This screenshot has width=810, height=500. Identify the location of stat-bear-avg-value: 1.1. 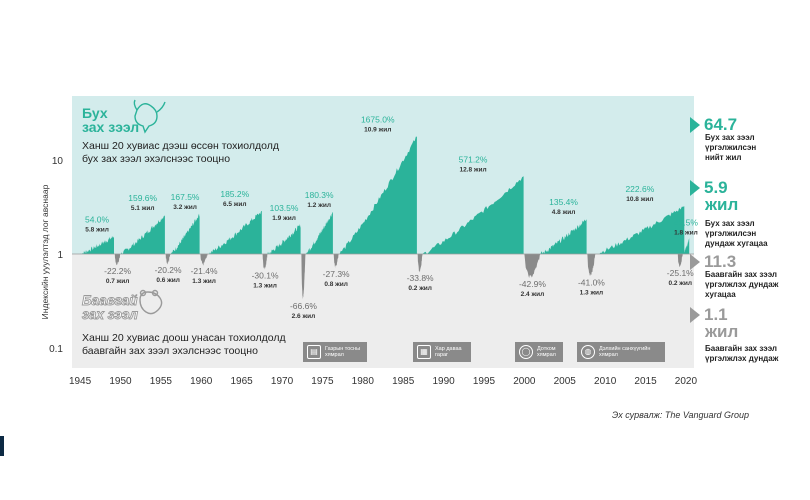
(716, 315).